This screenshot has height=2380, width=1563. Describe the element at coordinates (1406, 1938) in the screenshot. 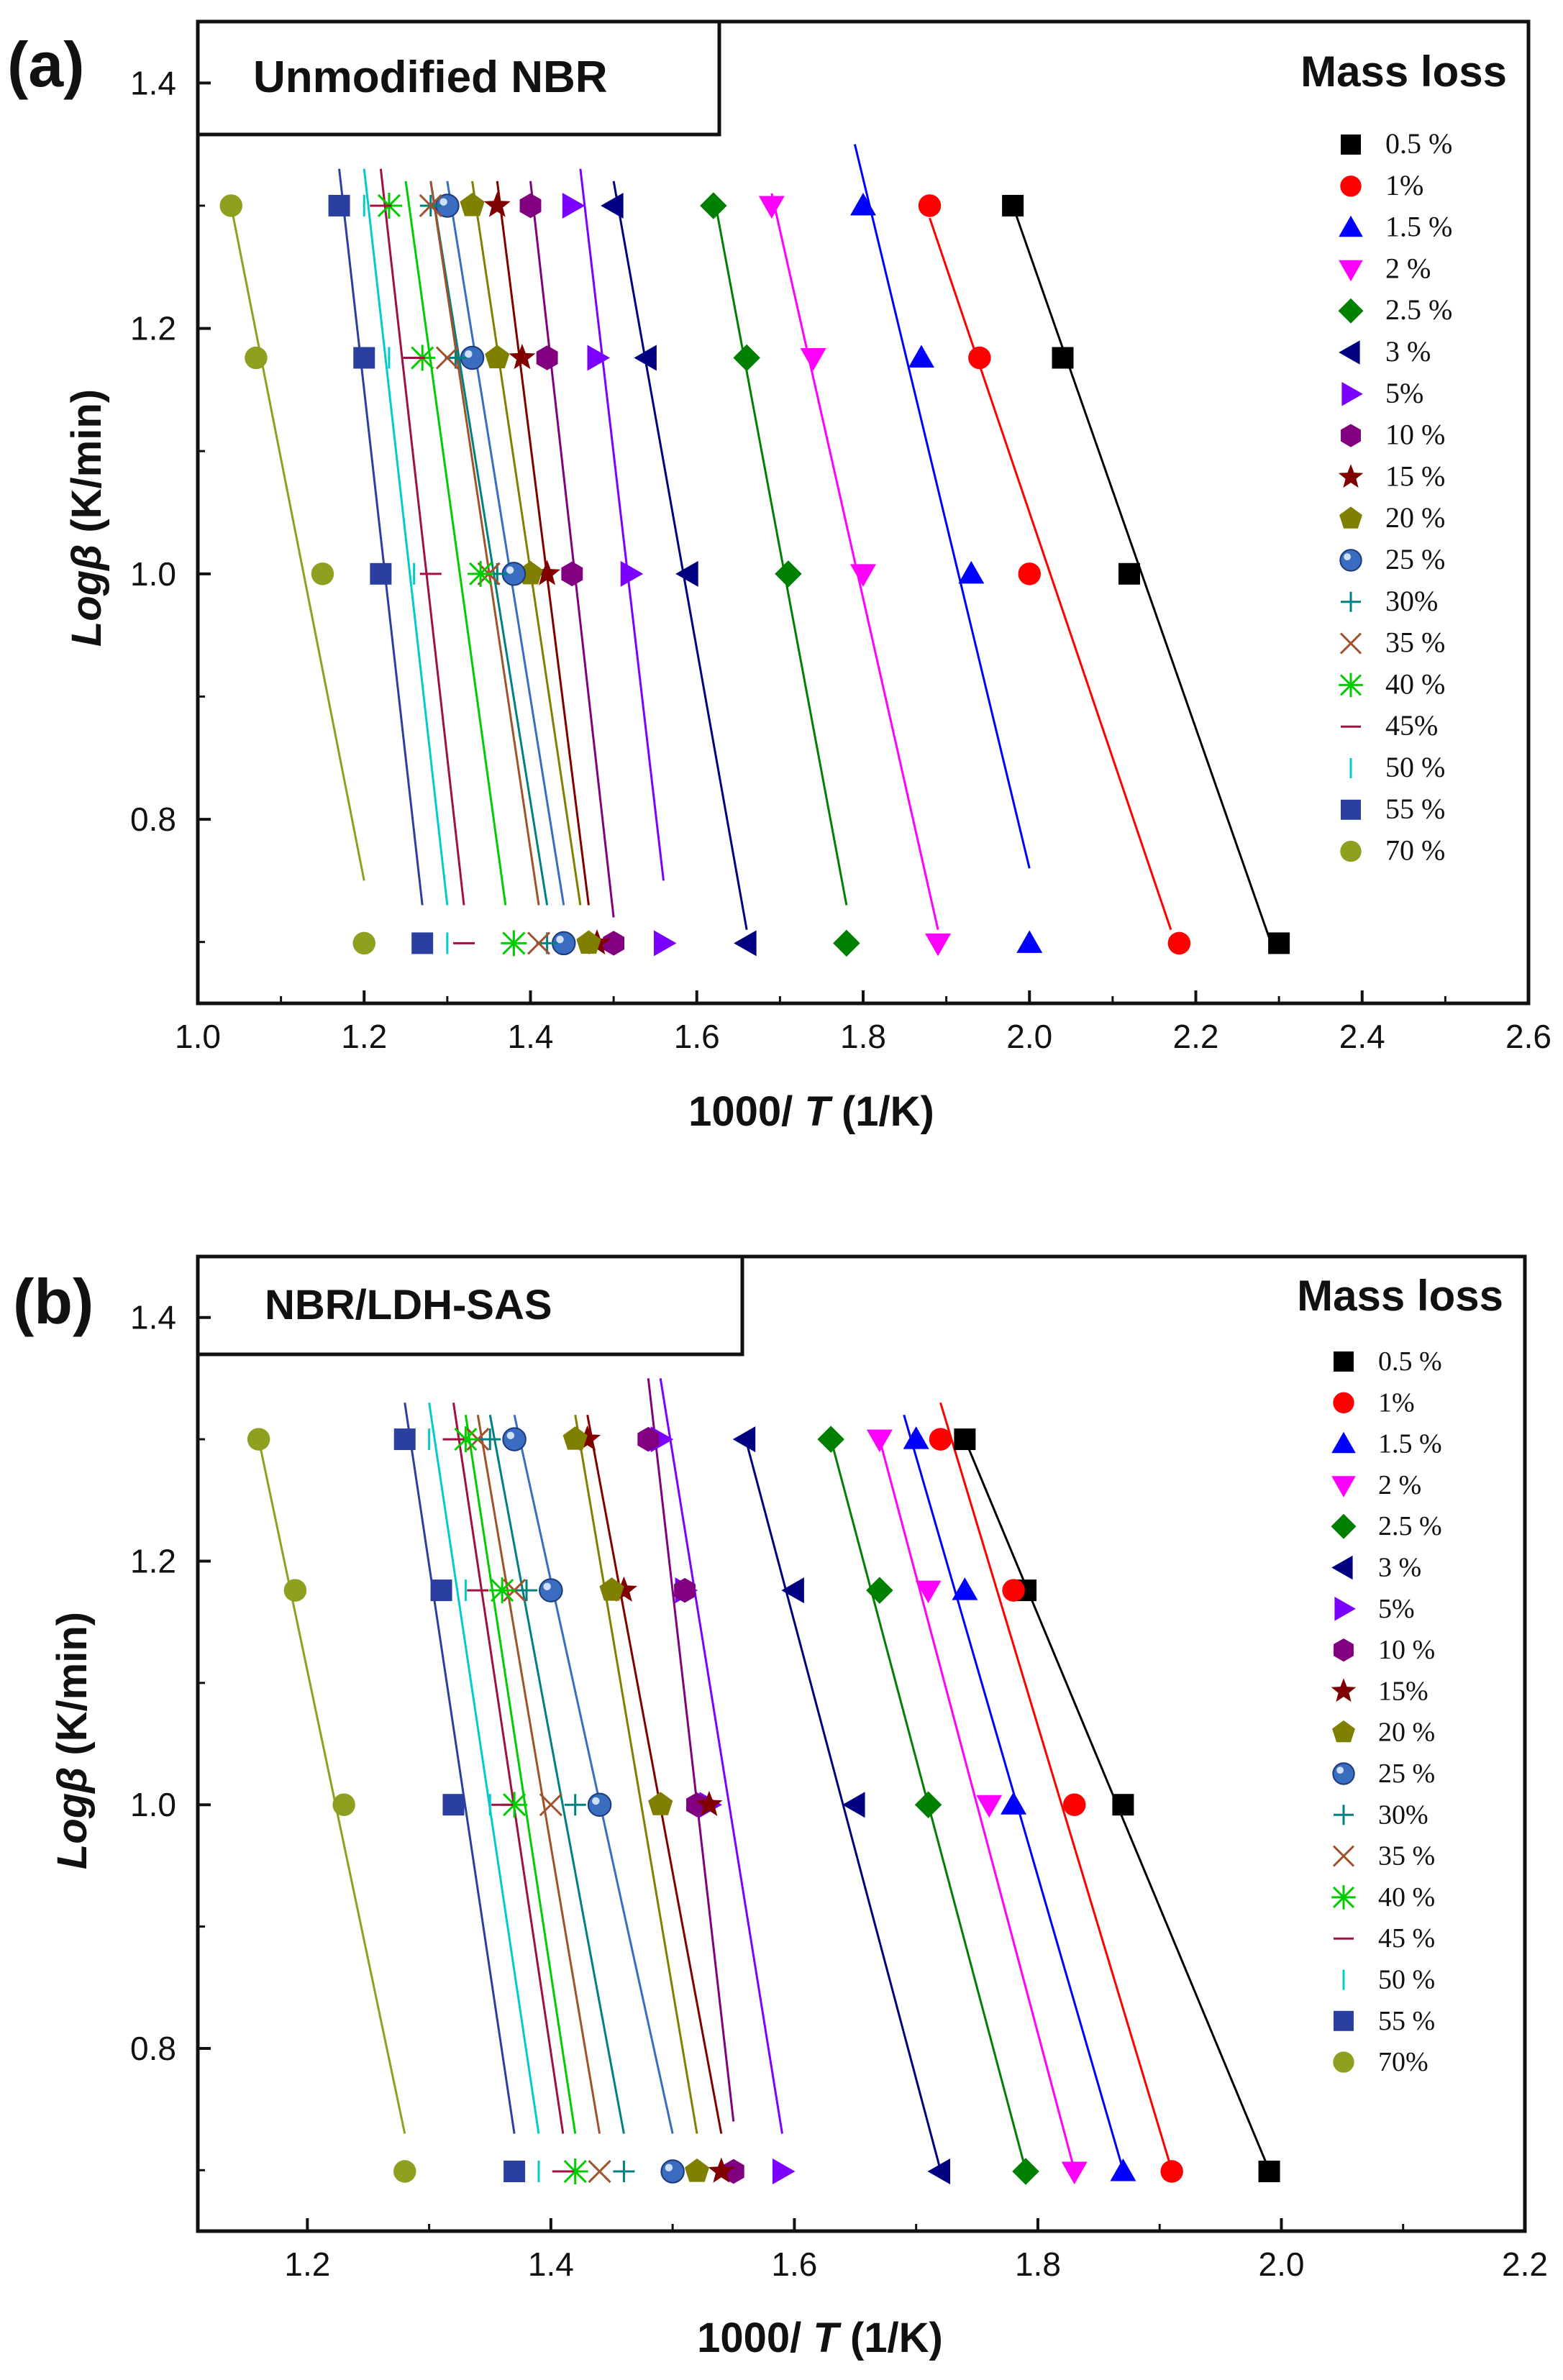

I see `legend-label: 45 %` at that location.